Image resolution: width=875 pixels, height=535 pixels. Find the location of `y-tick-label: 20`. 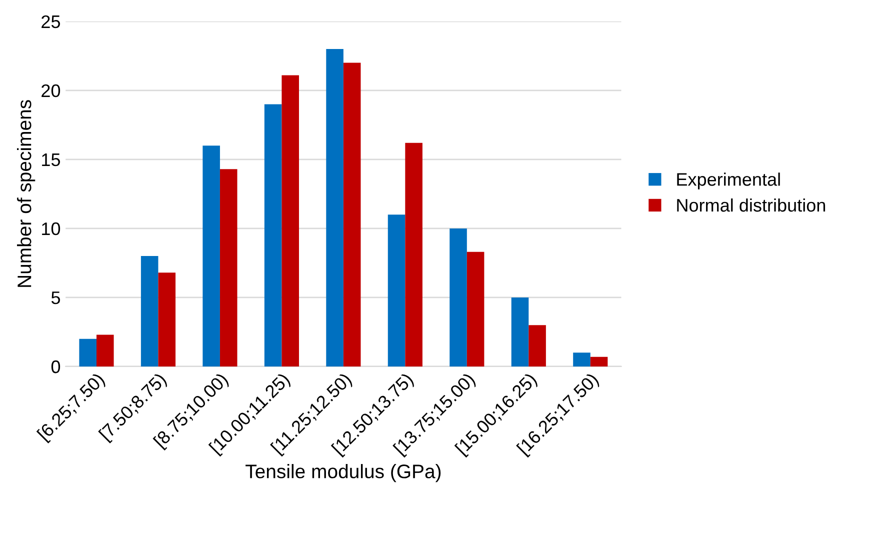

y-tick-label: 20 is located at coordinates (51, 91).